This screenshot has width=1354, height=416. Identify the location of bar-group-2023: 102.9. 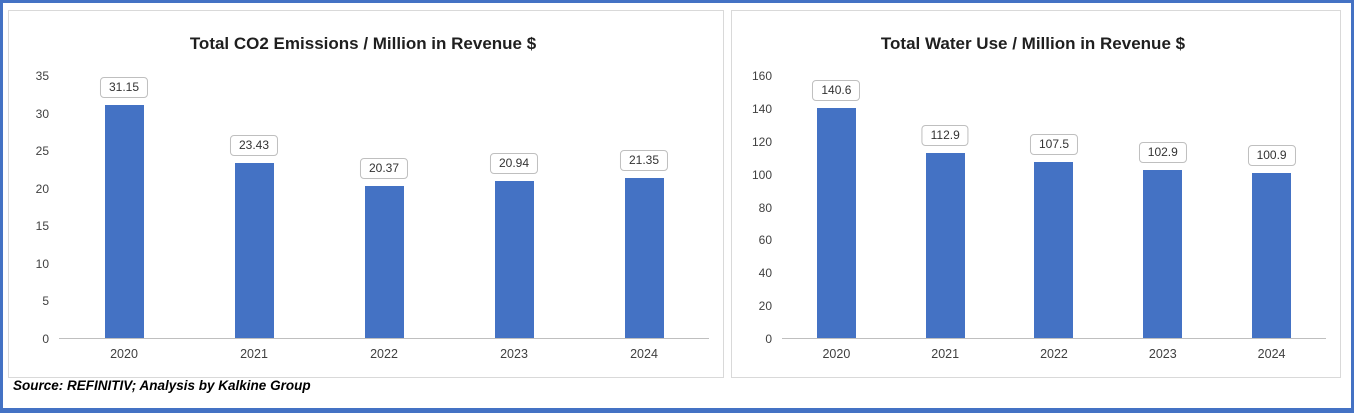
(1162, 207).